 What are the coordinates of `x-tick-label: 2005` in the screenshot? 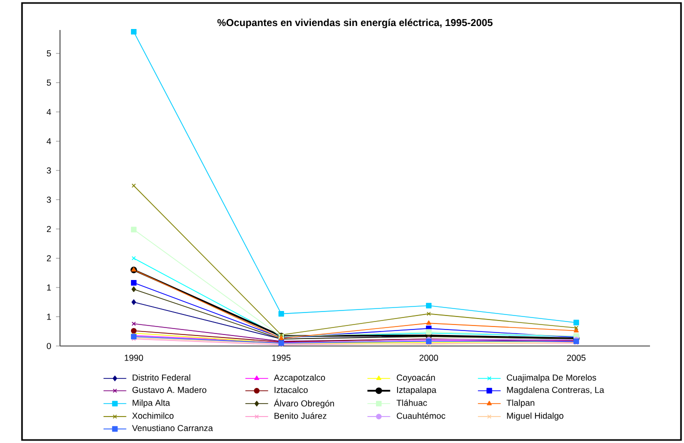 It's located at (576, 357).